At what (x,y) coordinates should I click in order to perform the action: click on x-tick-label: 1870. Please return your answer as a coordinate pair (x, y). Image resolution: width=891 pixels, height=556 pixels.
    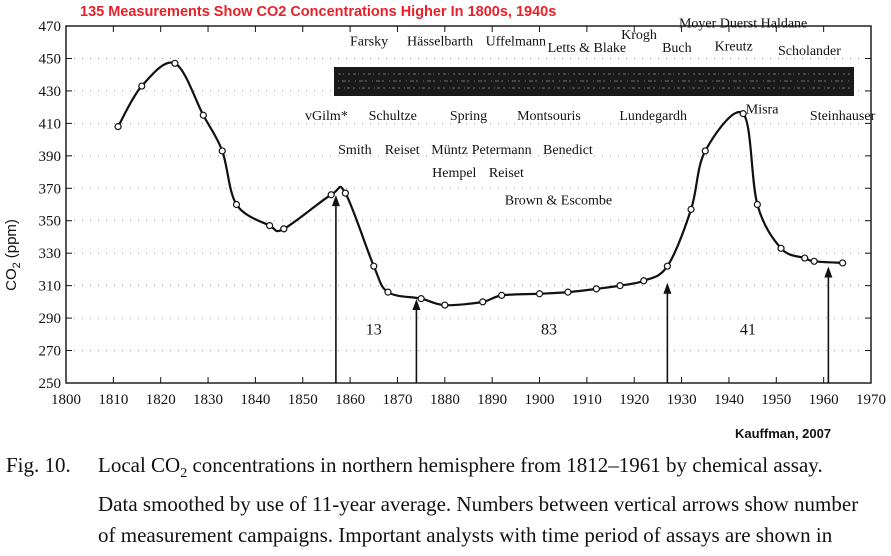
    Looking at the image, I should click on (397, 400).